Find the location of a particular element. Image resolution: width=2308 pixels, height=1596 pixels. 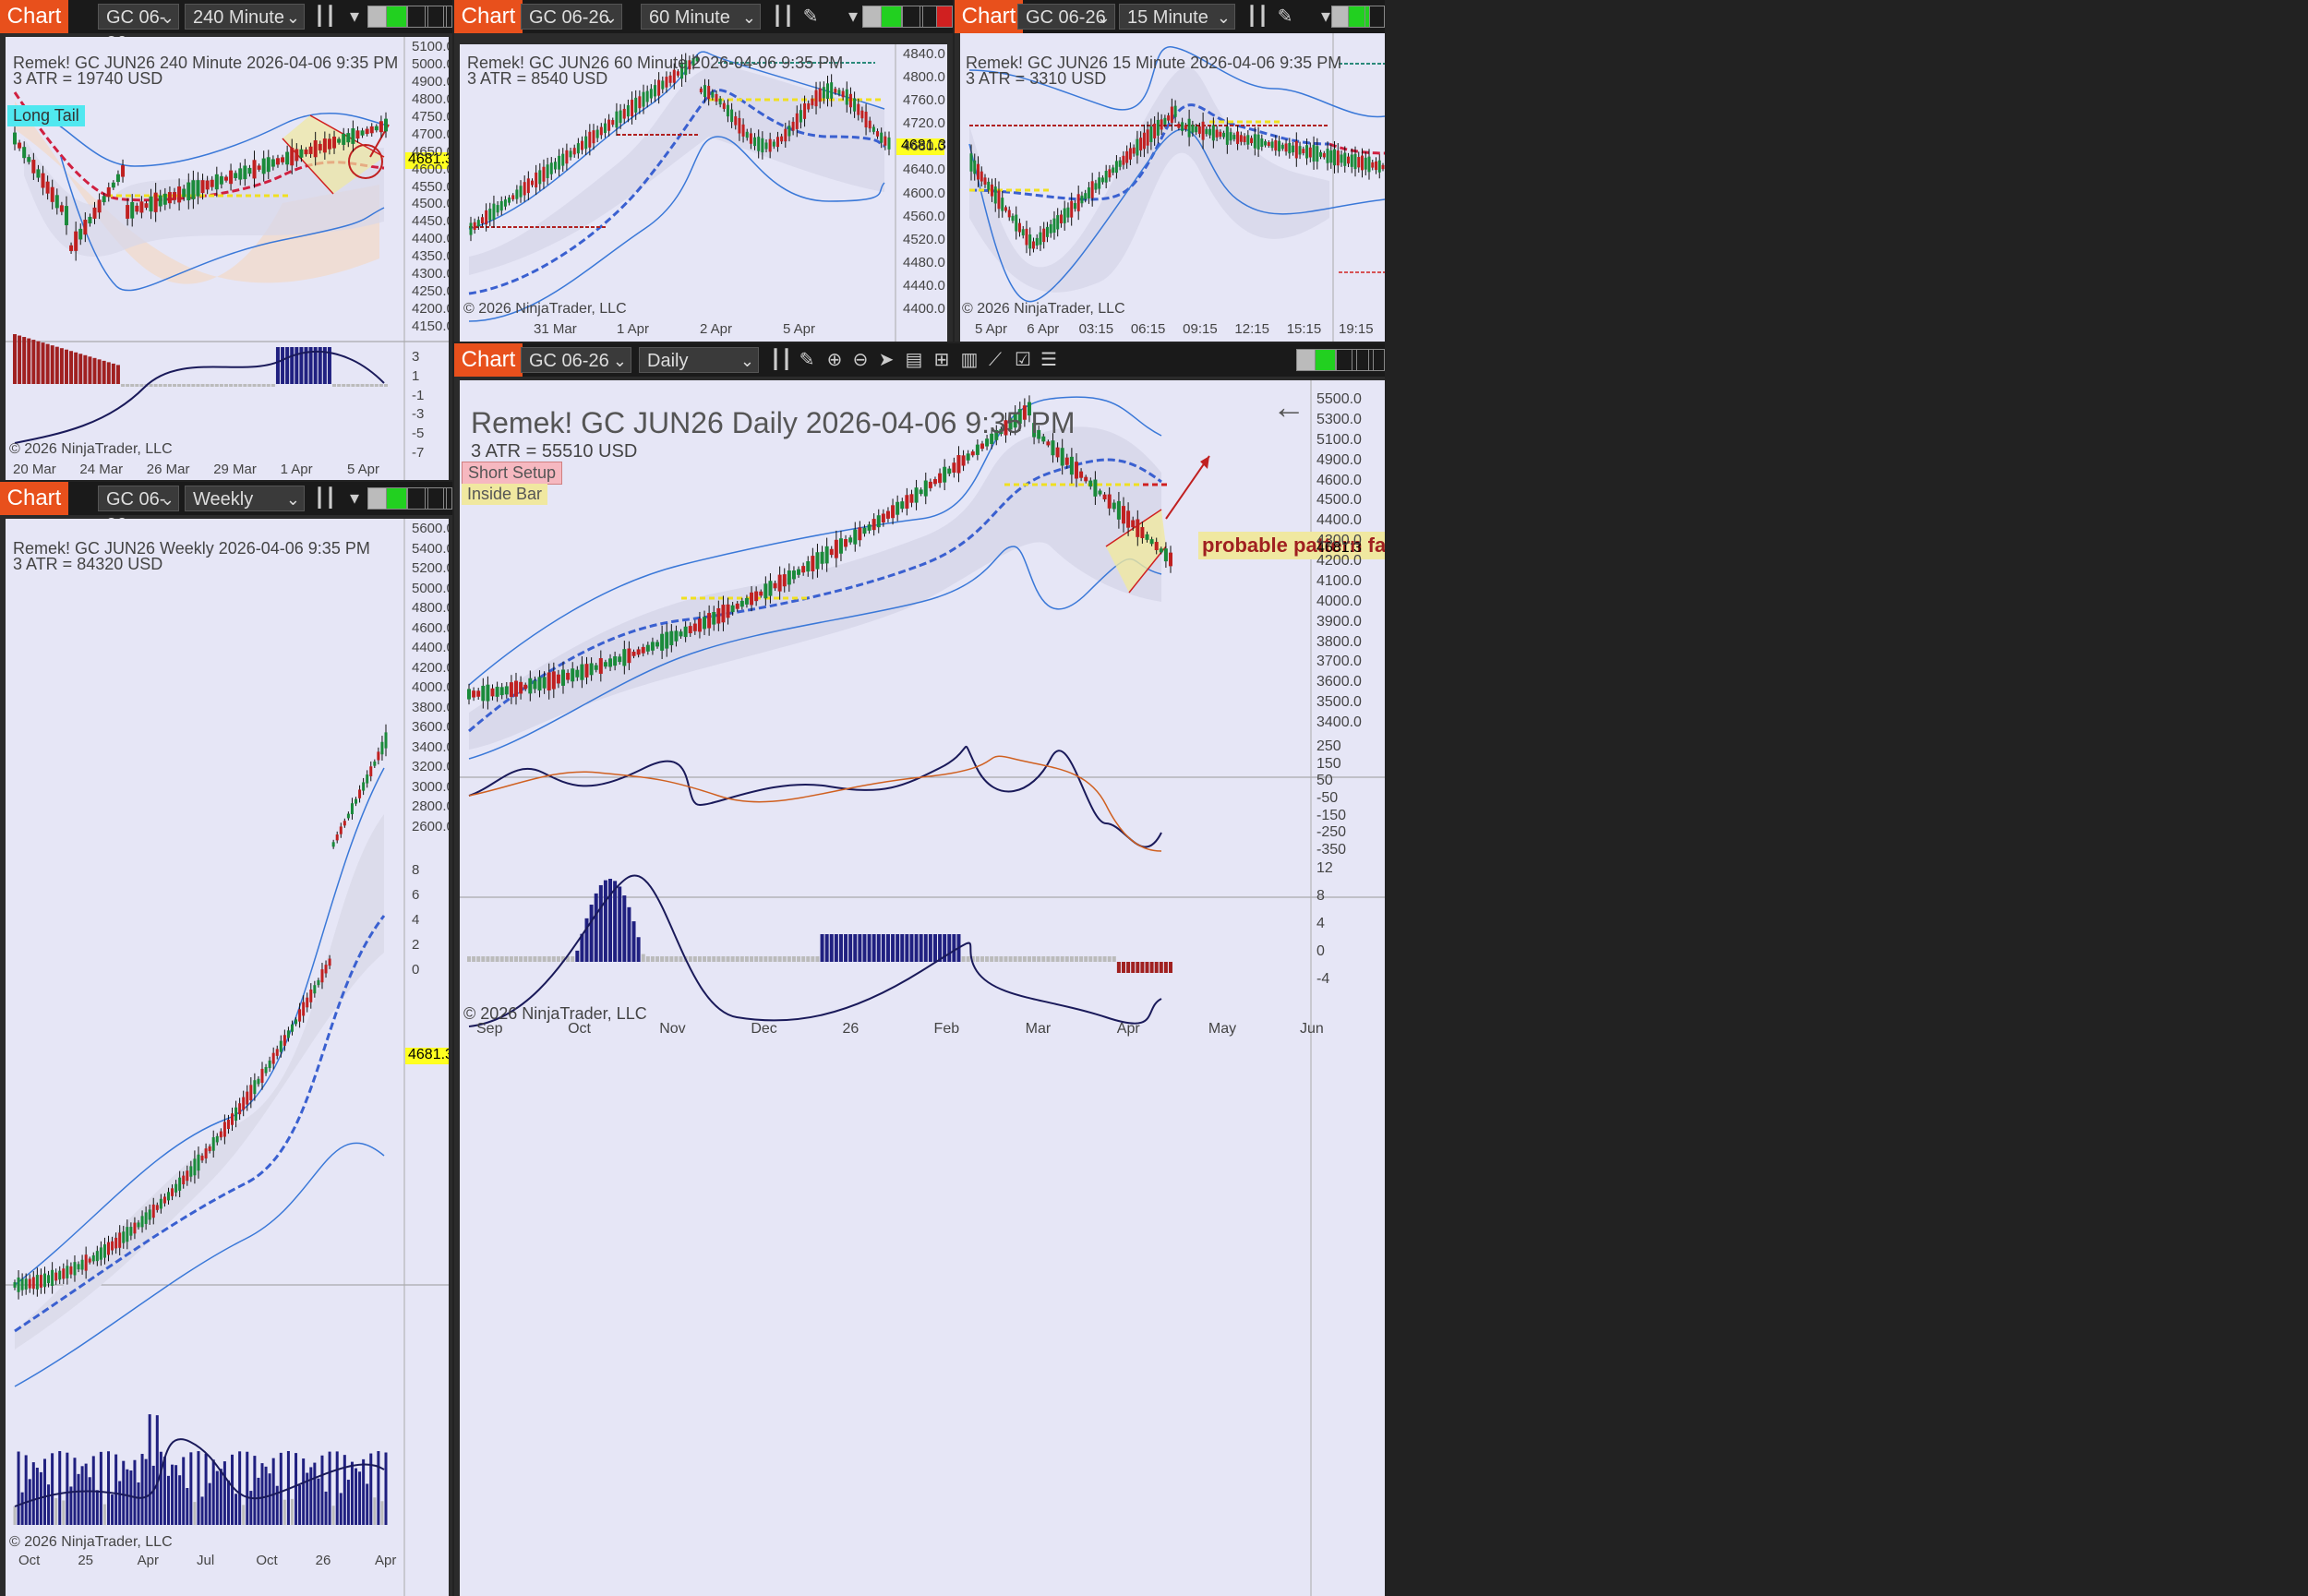

interval-selector: 15 Minute ⌄ is located at coordinates (1177, 17).